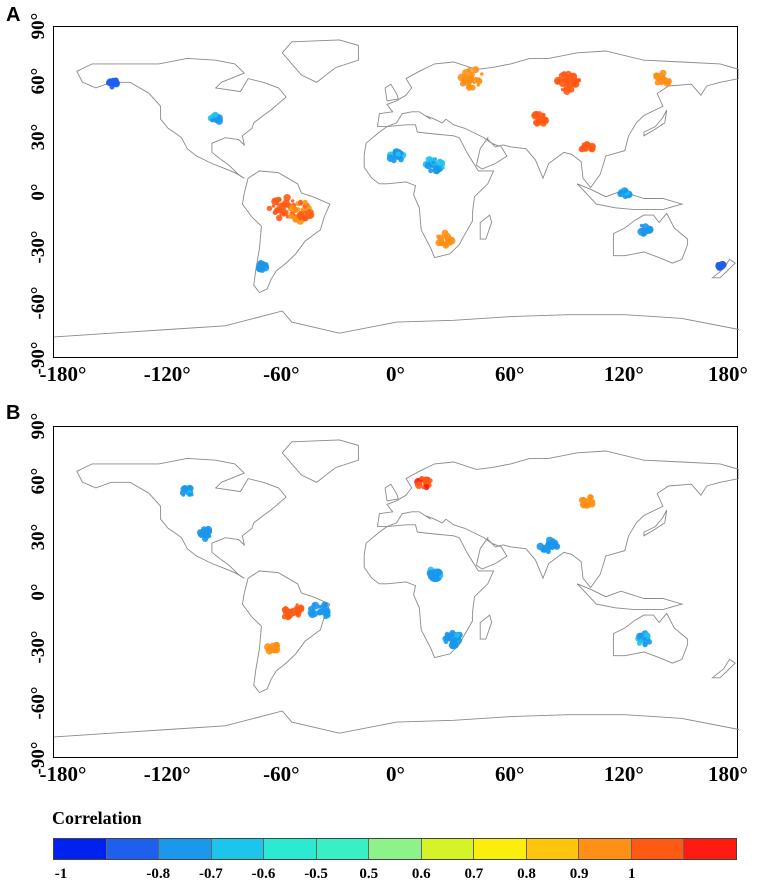 The image size is (775, 888). I want to click on colorbar-tick-label: 0.6, so click(421, 874).